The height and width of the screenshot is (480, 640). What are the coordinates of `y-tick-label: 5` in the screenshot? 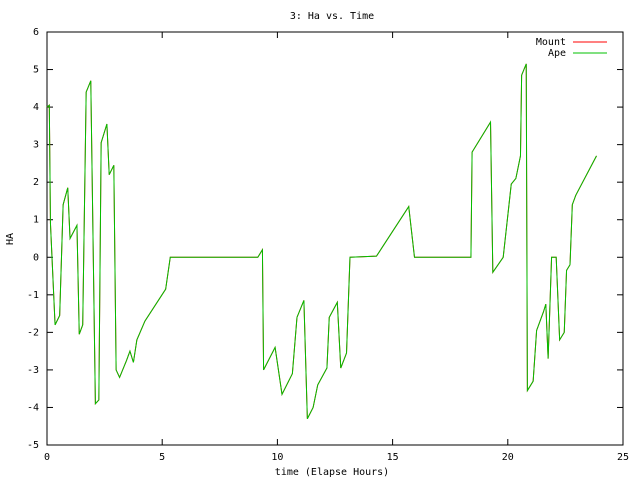 It's located at (36, 70).